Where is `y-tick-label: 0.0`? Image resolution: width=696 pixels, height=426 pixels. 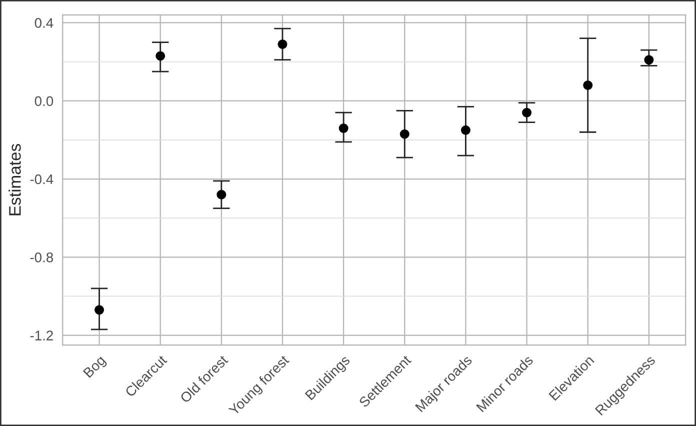
y-tick-label: 0.0 is located at coordinates (44, 101).